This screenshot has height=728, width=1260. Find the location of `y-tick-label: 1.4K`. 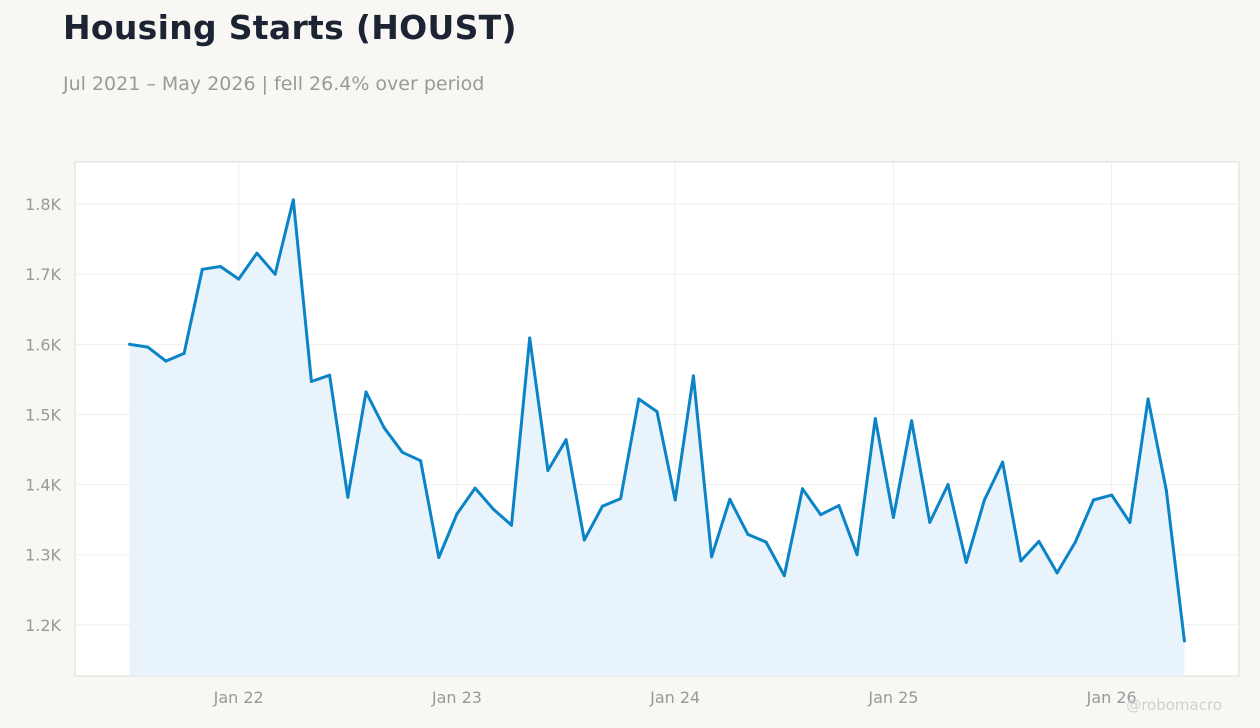

y-tick-label: 1.4K is located at coordinates (43, 485).